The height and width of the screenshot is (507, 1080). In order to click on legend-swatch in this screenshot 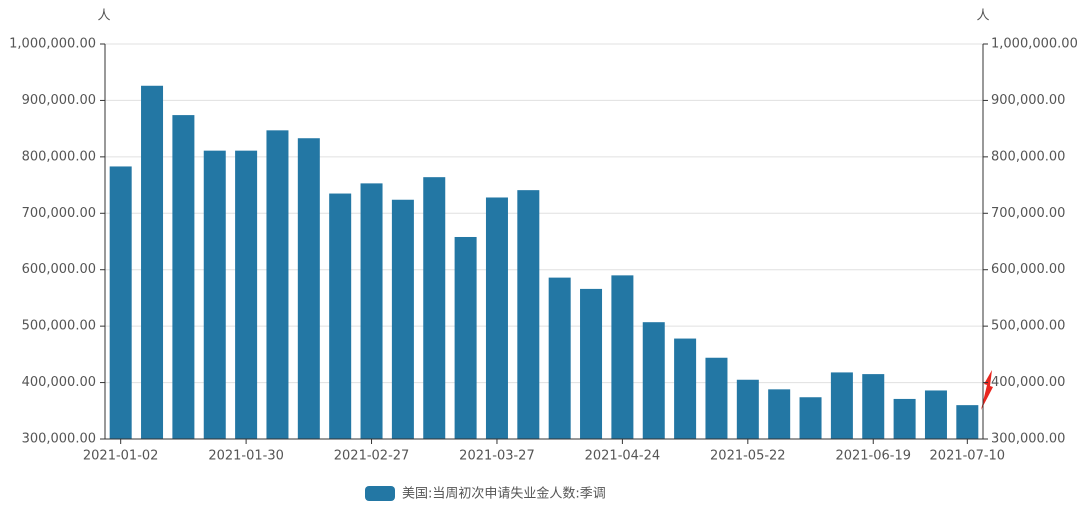, I will do `click(380, 493)`.